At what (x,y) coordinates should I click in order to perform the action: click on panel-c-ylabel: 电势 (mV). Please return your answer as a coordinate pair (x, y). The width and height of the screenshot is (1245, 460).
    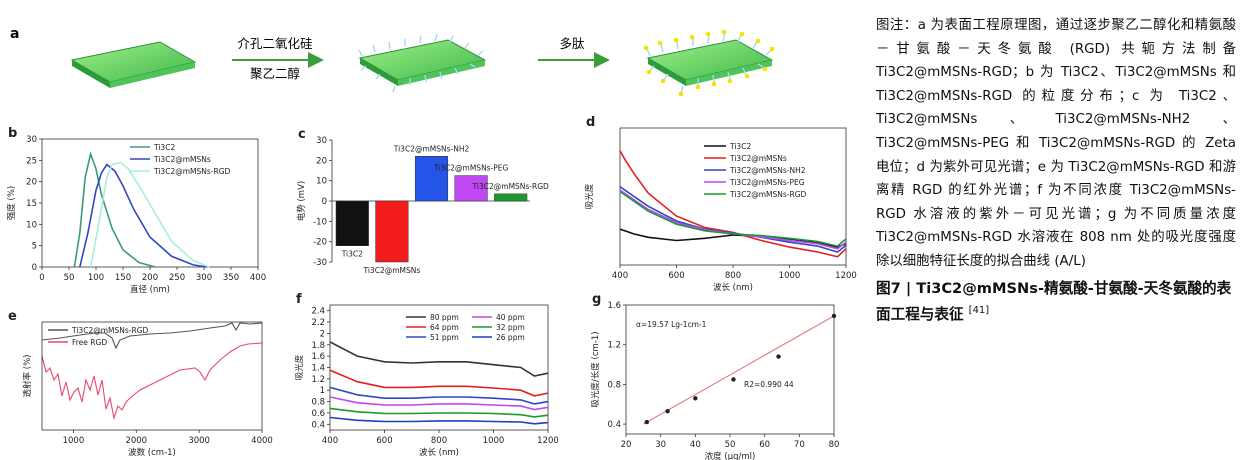
    Looking at the image, I should click on (301, 201).